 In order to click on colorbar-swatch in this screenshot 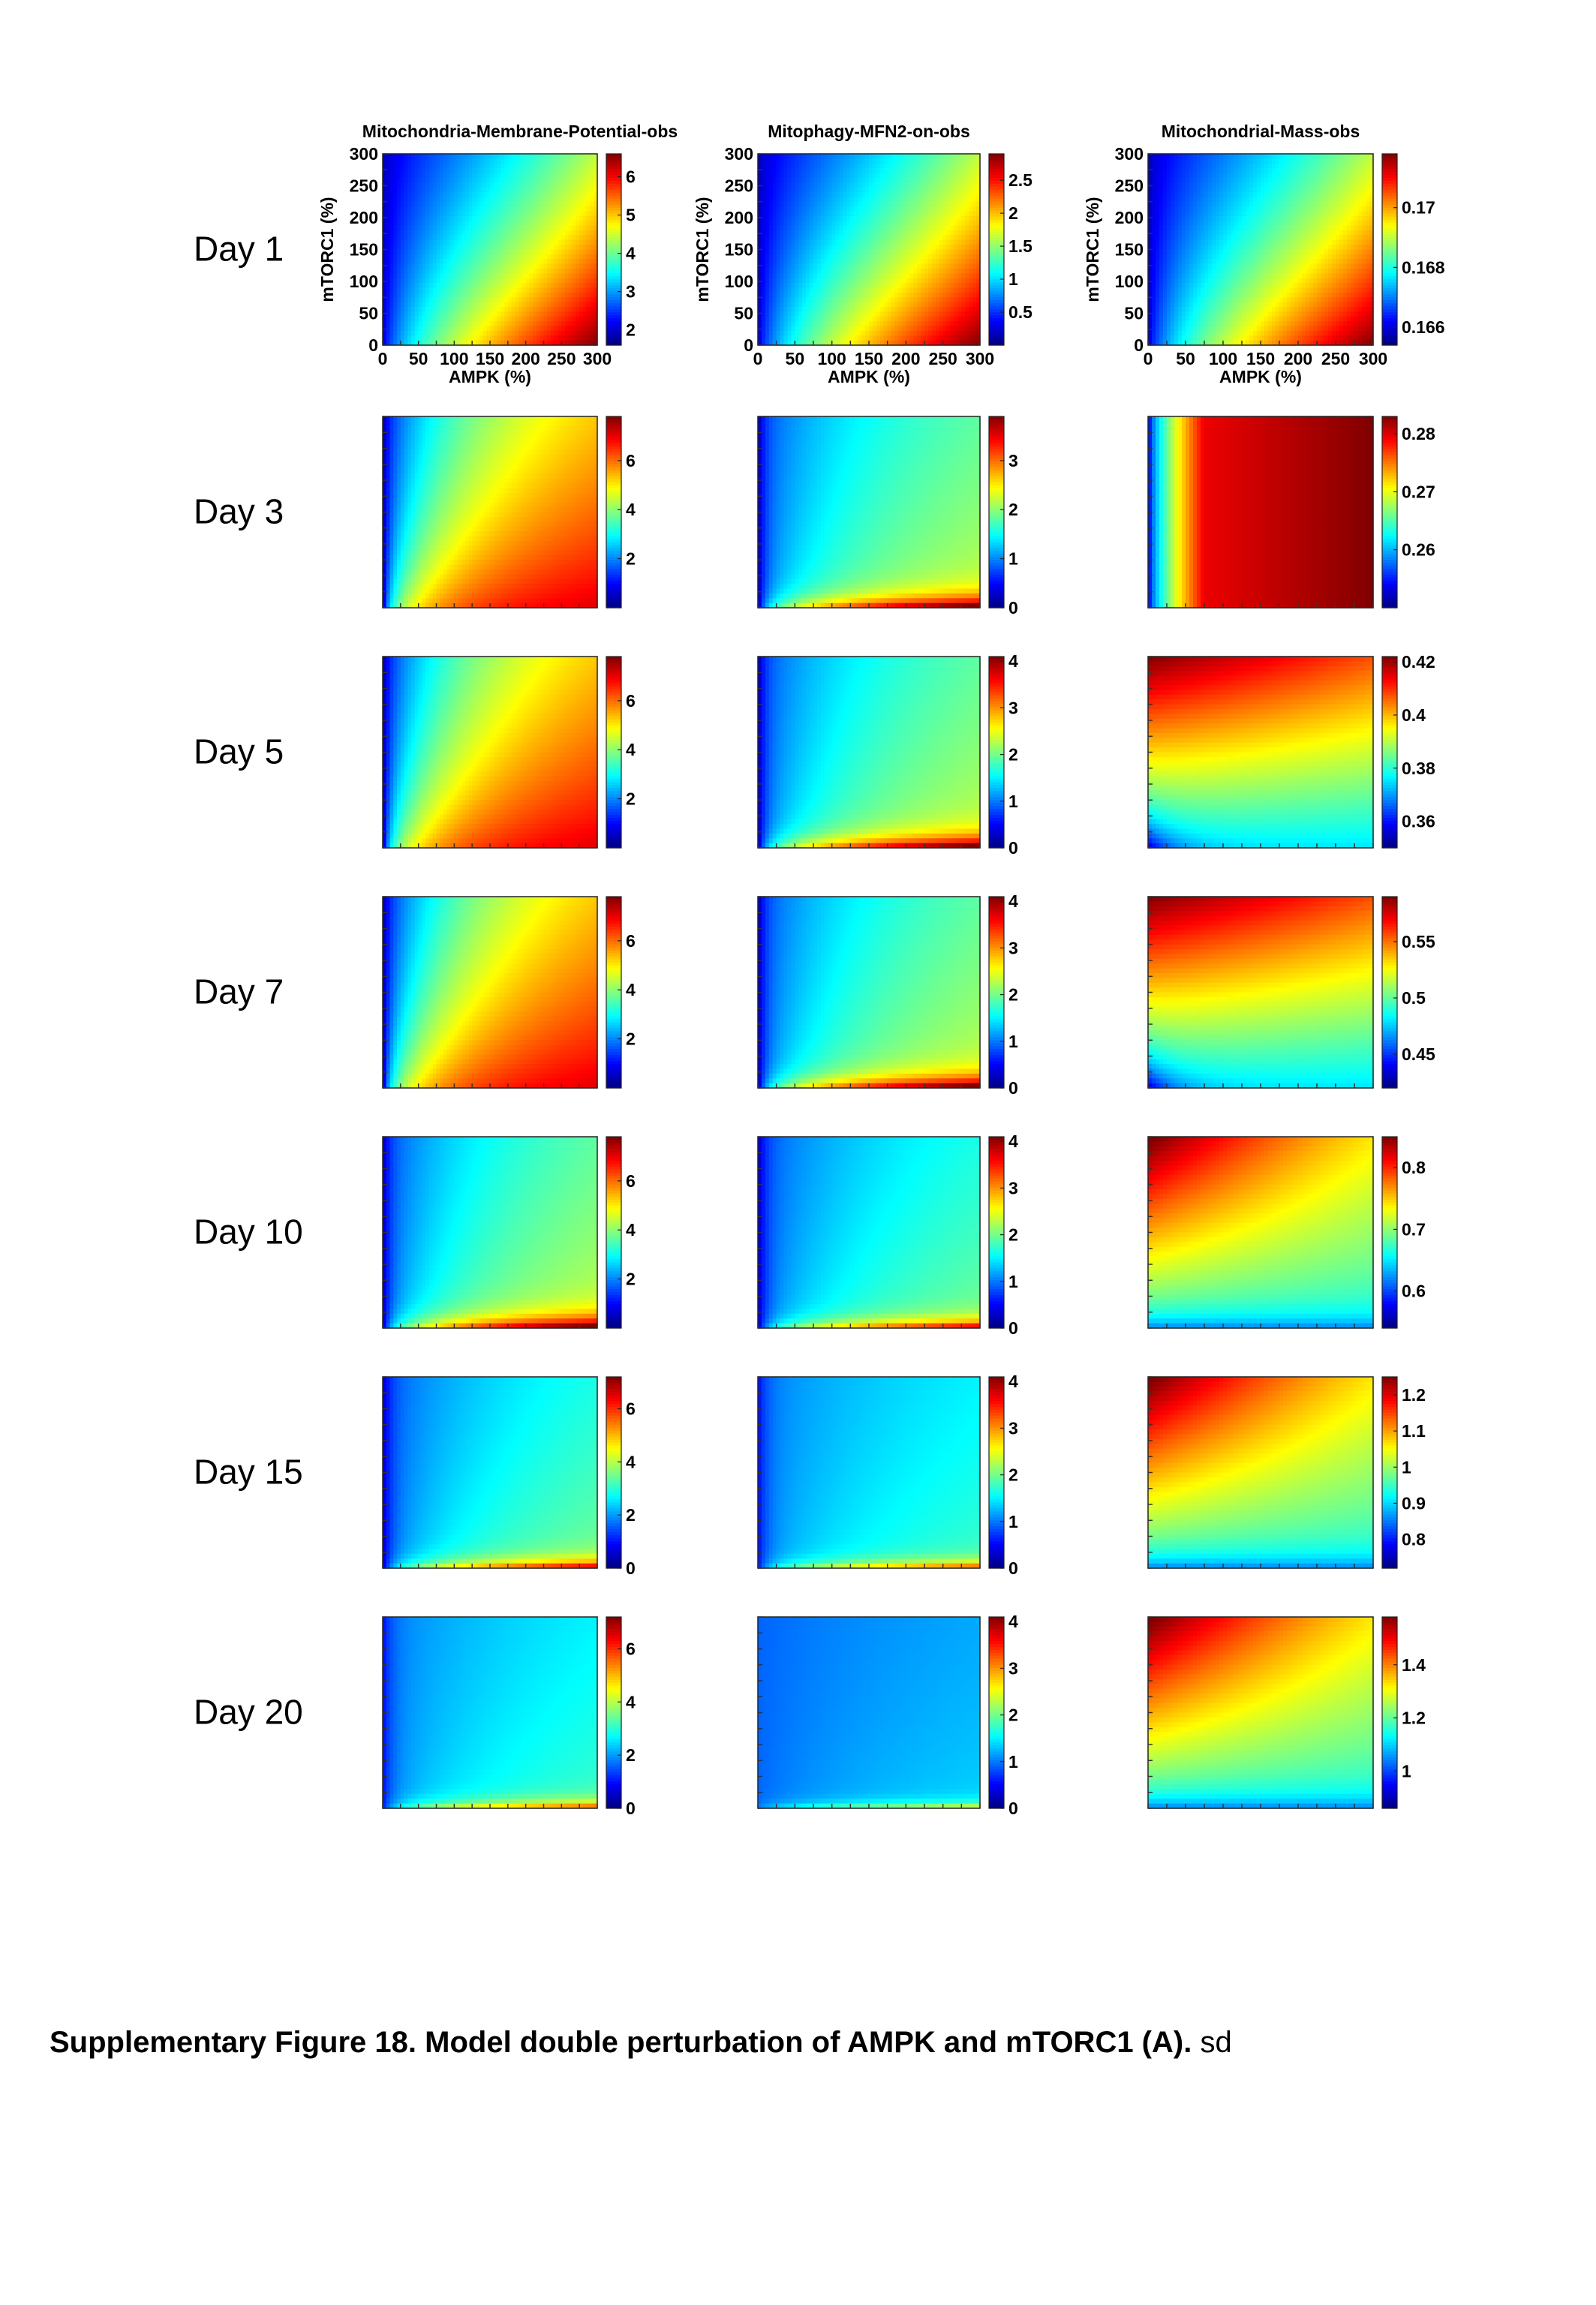, I will do `click(613, 299)`.